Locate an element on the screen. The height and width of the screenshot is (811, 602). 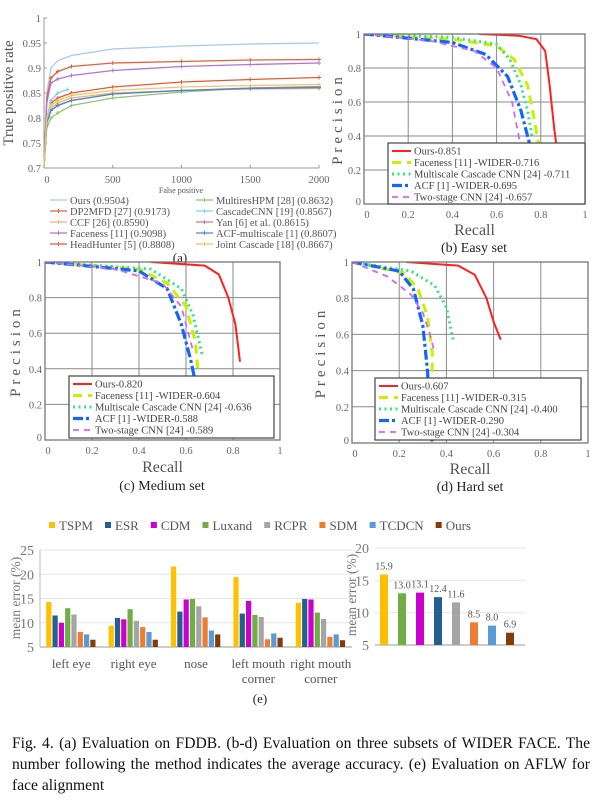
roc-series-line is located at coordinates (181, 127).